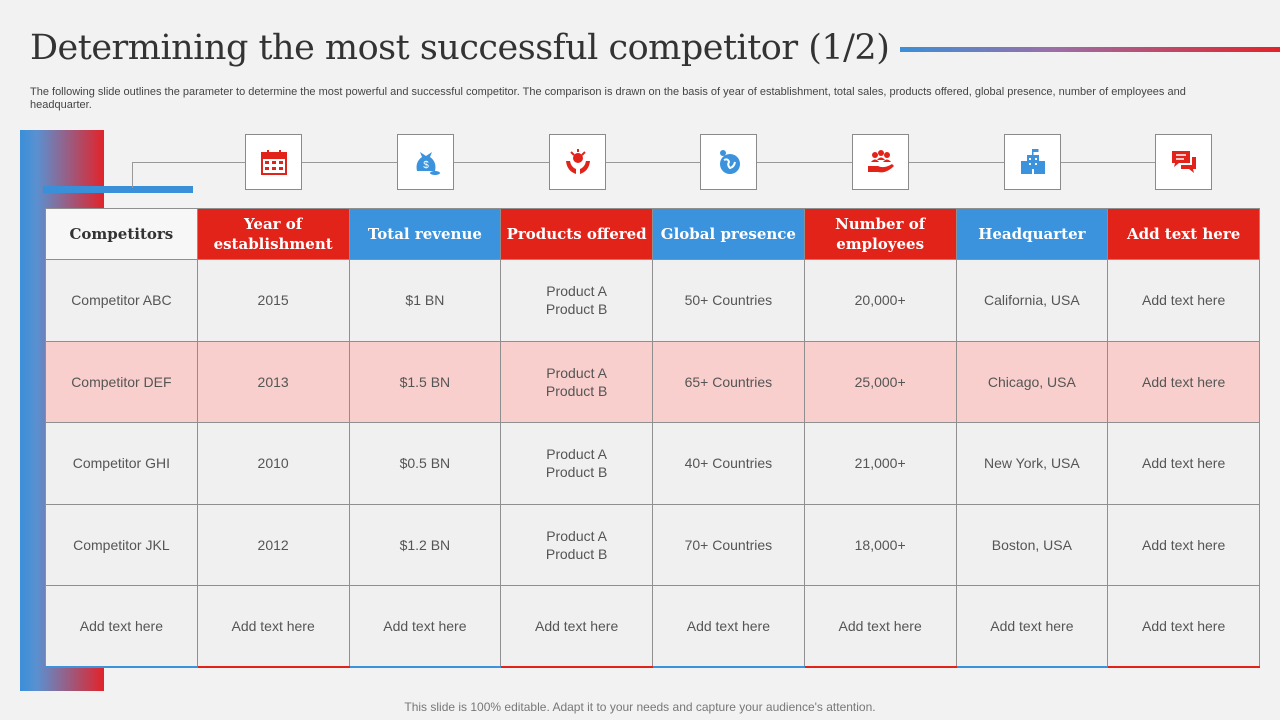  What do you see at coordinates (728, 463) in the screenshot?
I see `cell-presence: 40+ Countries` at bounding box center [728, 463].